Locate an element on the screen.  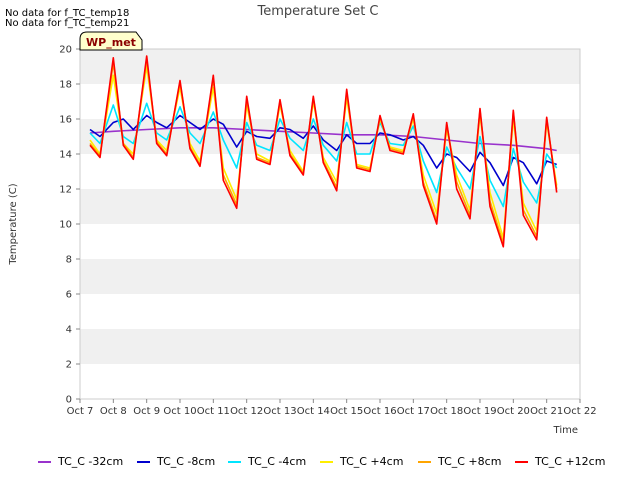
x-tick-label: Oct 21 is located at coordinates (546, 411).